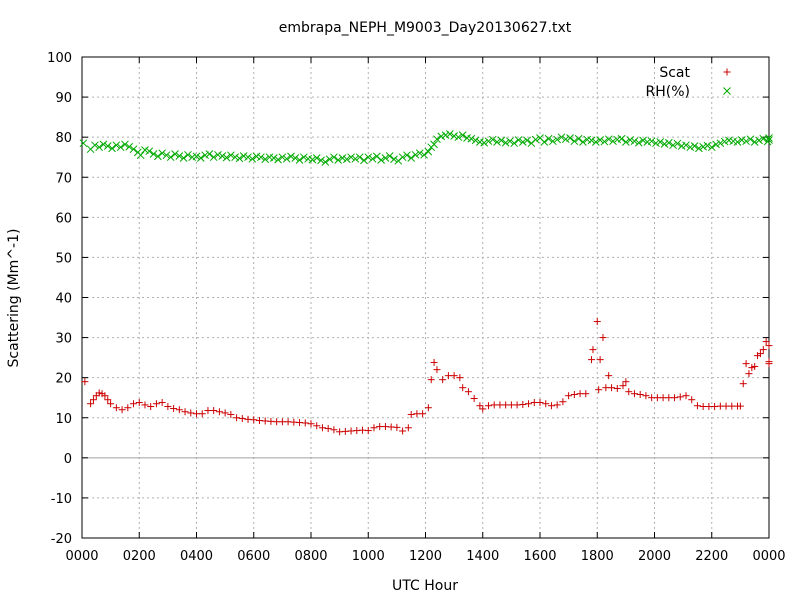 The image size is (800, 600). I want to click on x-tick-label: 2200, so click(711, 556).